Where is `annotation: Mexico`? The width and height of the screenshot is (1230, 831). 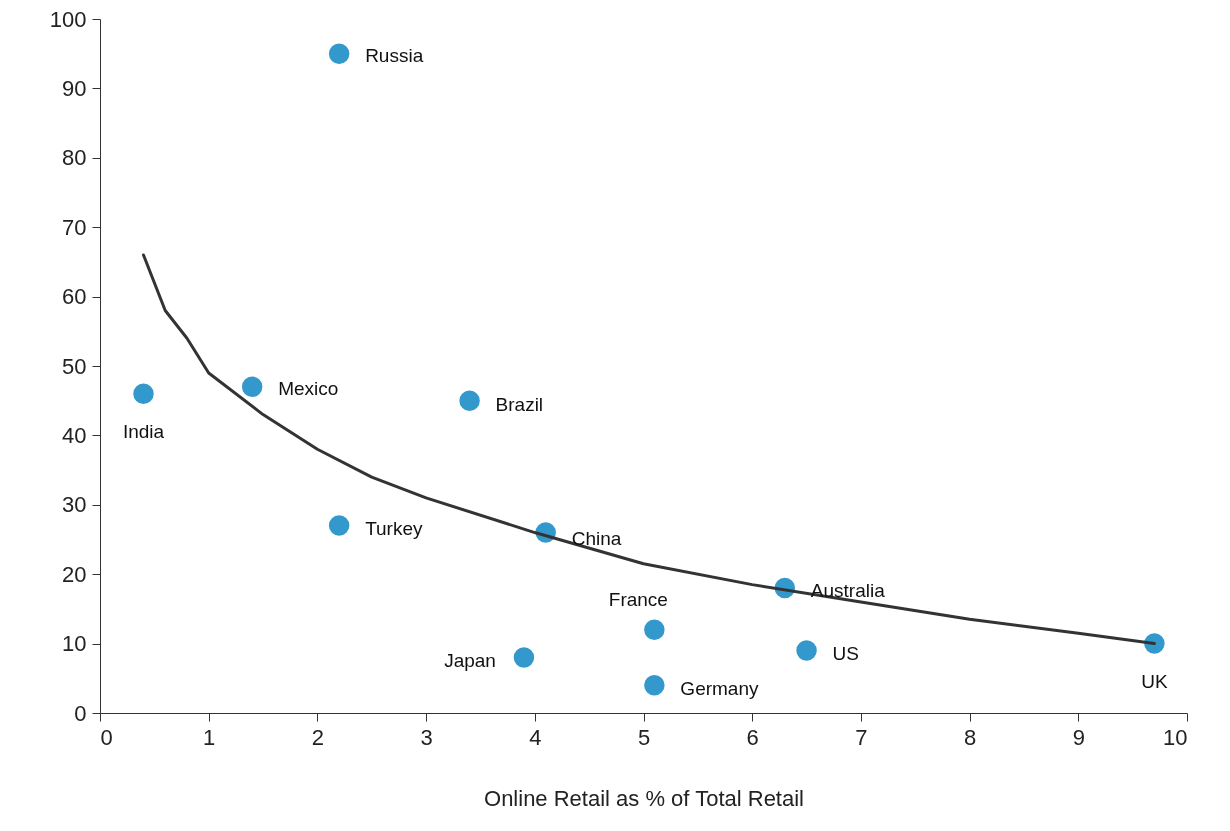
annotation: Mexico is located at coordinates (308, 388).